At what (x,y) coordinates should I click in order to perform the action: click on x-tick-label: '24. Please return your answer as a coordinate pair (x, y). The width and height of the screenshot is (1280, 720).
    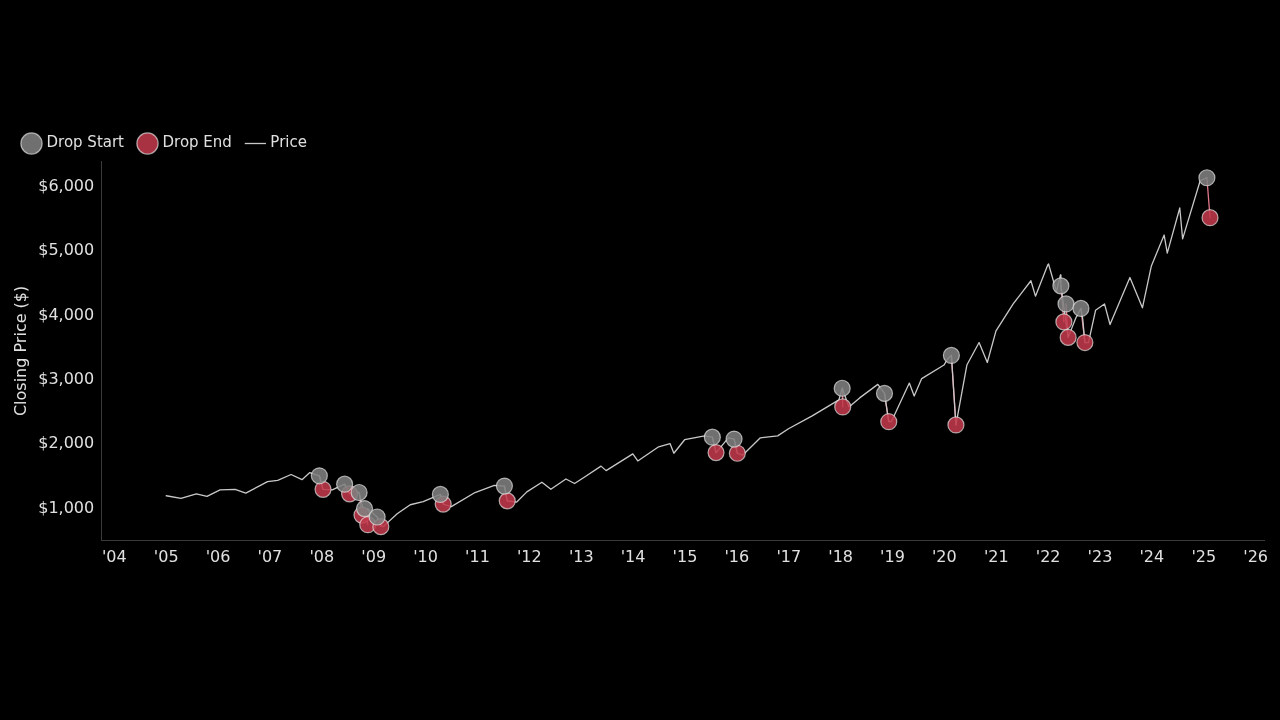
    Looking at the image, I should click on (1152, 556).